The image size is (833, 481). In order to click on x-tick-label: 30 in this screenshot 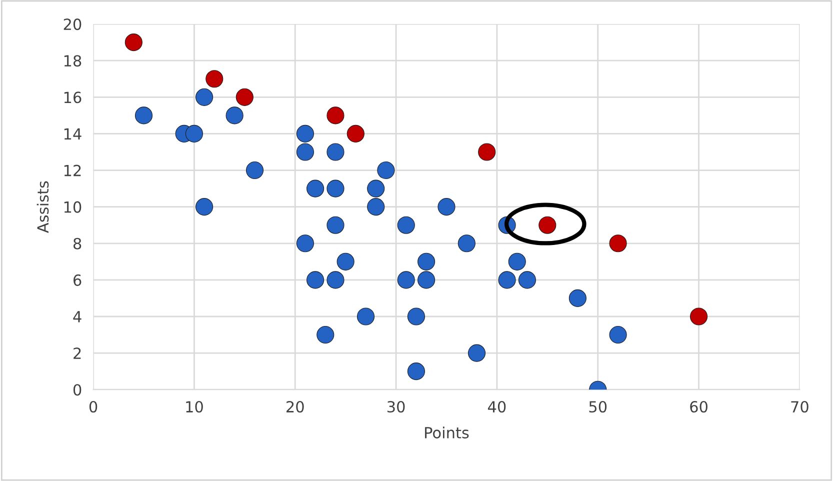, I will do `click(396, 406)`.